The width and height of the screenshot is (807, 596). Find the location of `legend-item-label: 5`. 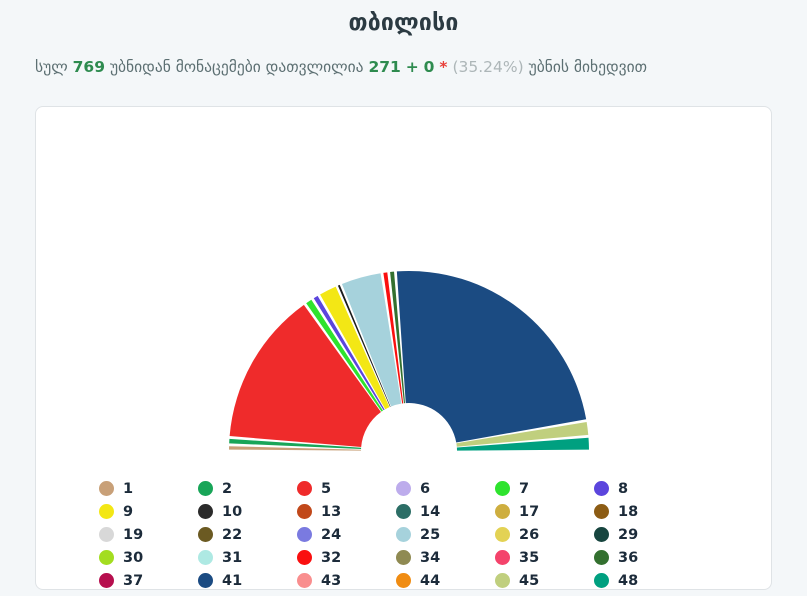

legend-item-label: 5 is located at coordinates (326, 488).